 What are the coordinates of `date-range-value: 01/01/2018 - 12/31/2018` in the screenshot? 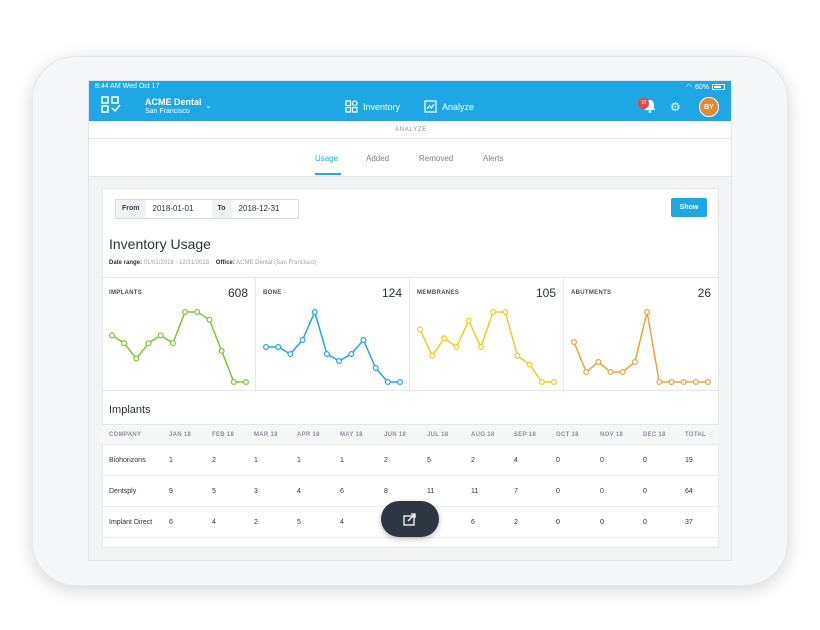 It's located at (176, 263).